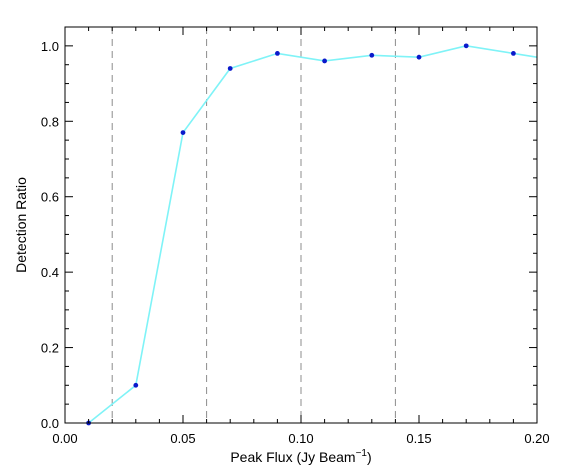 The height and width of the screenshot is (469, 562). I want to click on x-tick-label: 0.05, so click(182, 438).